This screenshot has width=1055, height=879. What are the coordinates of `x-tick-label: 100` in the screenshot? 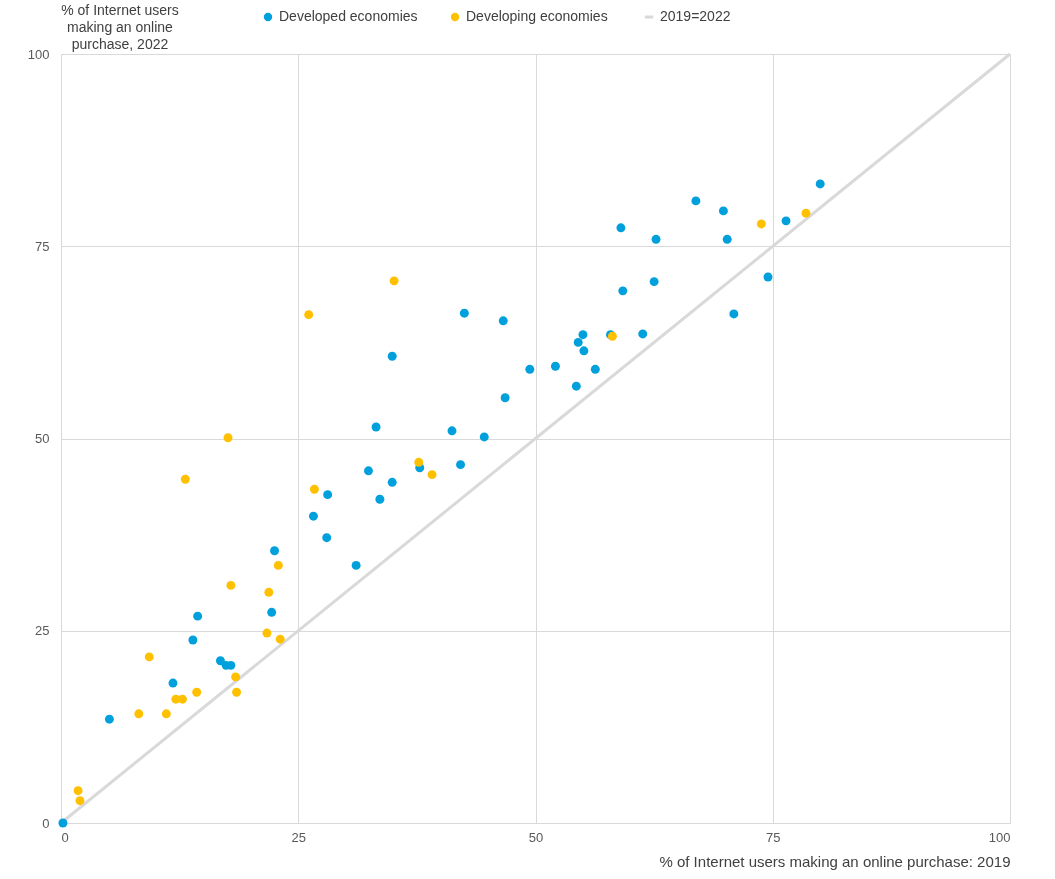 It's located at (999, 837).